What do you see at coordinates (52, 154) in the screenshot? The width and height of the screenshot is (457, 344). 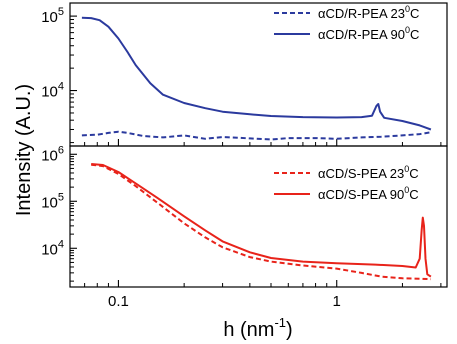 I see `y-tick-label: 10⁶` at bounding box center [52, 154].